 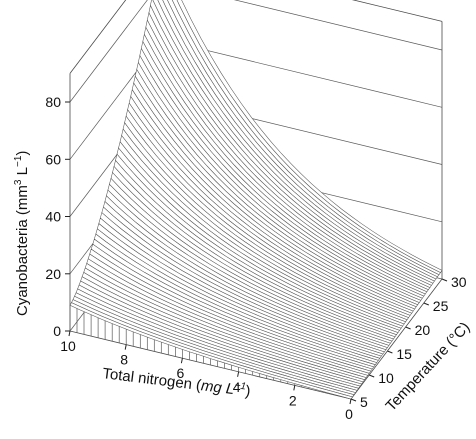 What do you see at coordinates (53, 274) in the screenshot?
I see `z-tick-label: 20` at bounding box center [53, 274].